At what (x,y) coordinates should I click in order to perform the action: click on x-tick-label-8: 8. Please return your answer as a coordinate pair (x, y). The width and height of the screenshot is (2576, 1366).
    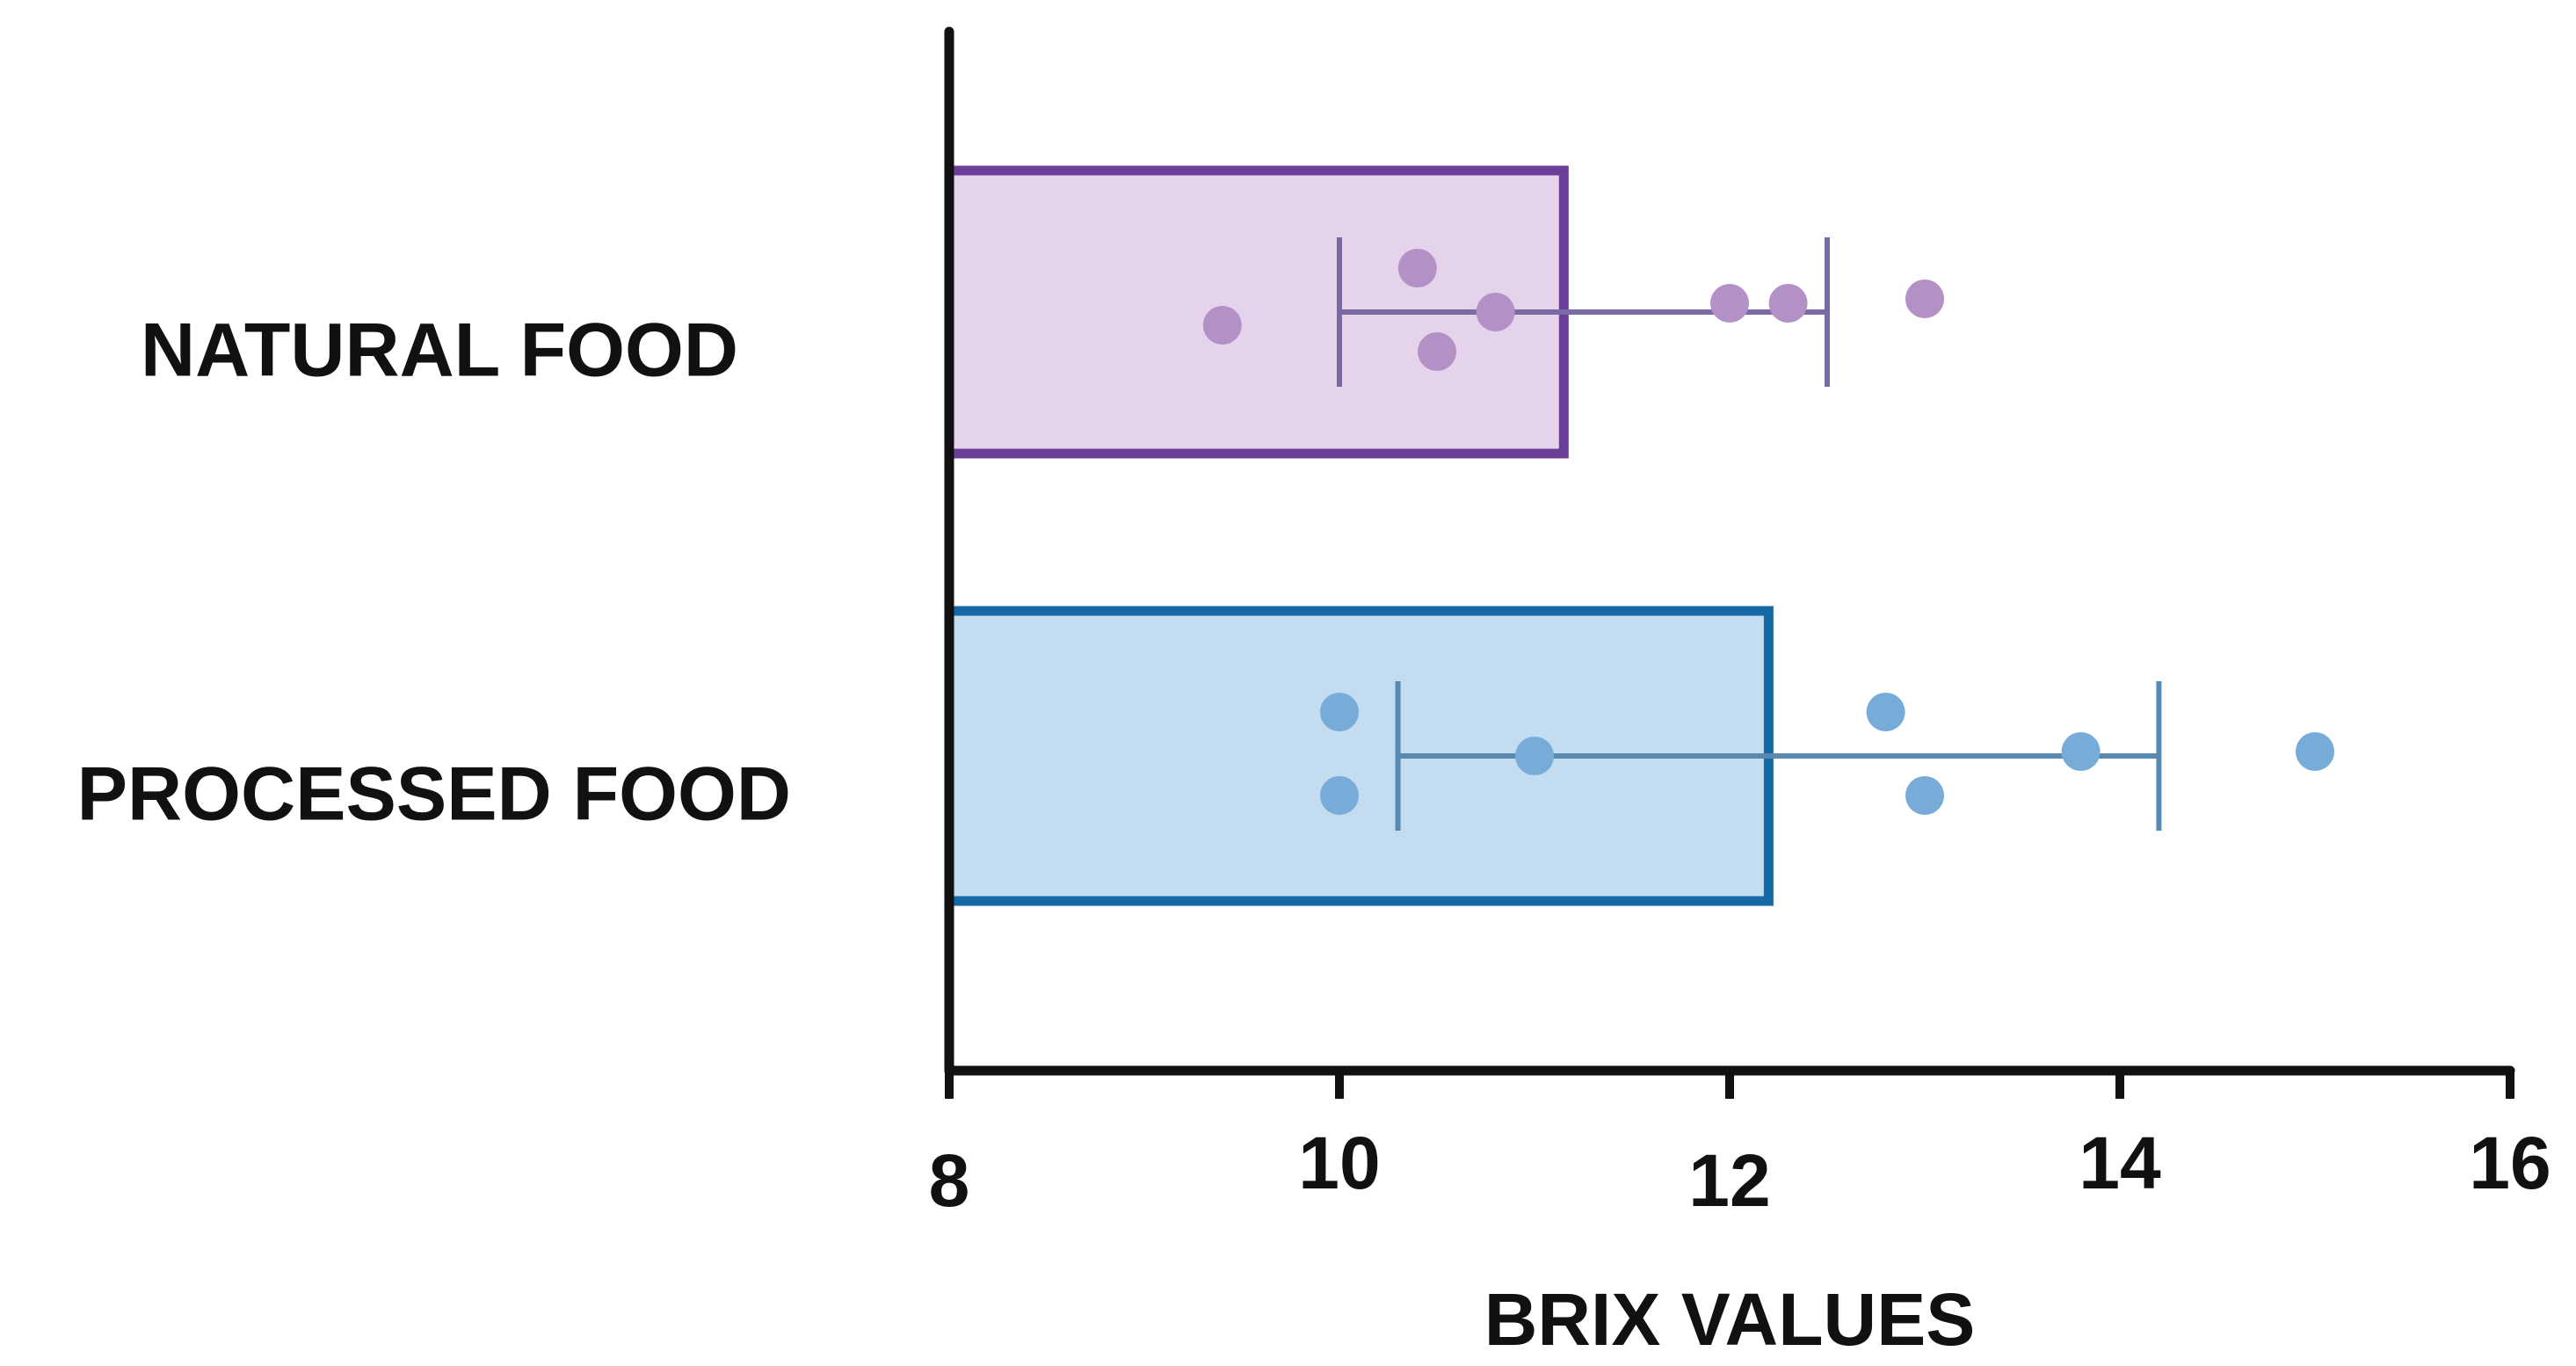
    Looking at the image, I should click on (949, 1180).